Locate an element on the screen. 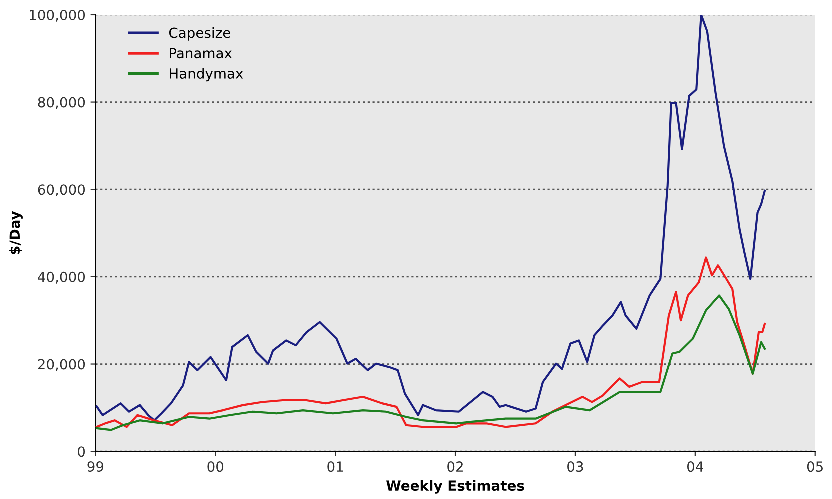 The image size is (832, 499). x-tick-label: 05 is located at coordinates (815, 467).